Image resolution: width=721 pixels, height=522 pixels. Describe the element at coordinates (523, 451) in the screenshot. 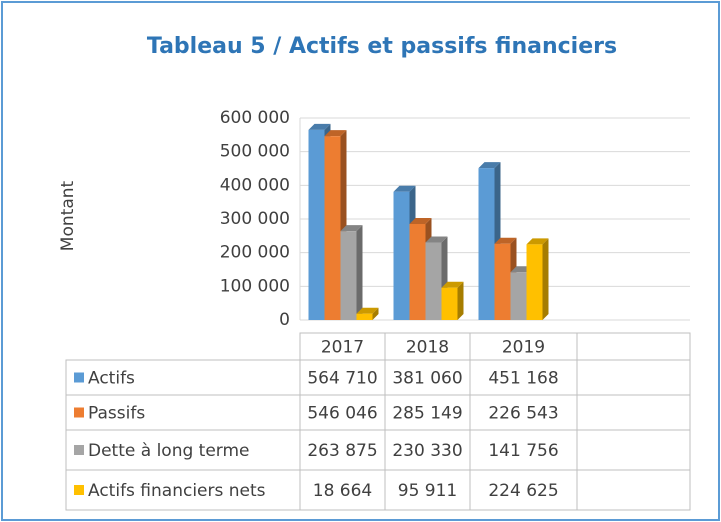

I see `table-value: 141 756` at that location.